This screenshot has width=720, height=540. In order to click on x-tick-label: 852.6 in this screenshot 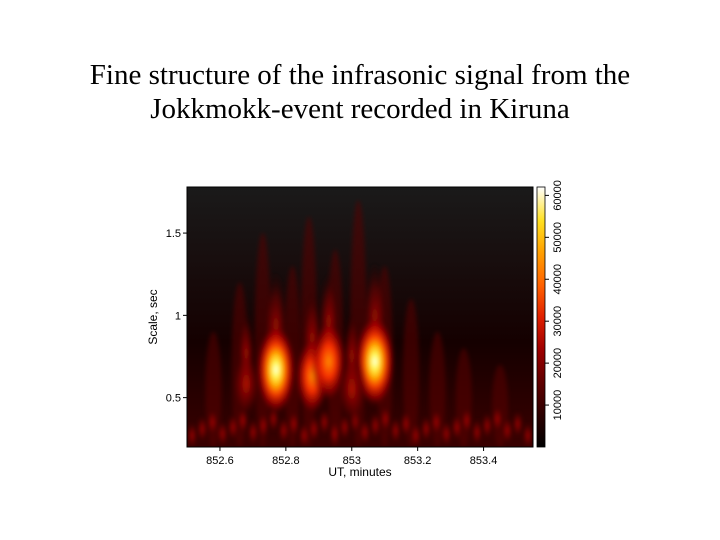, I will do `click(220, 461)`.